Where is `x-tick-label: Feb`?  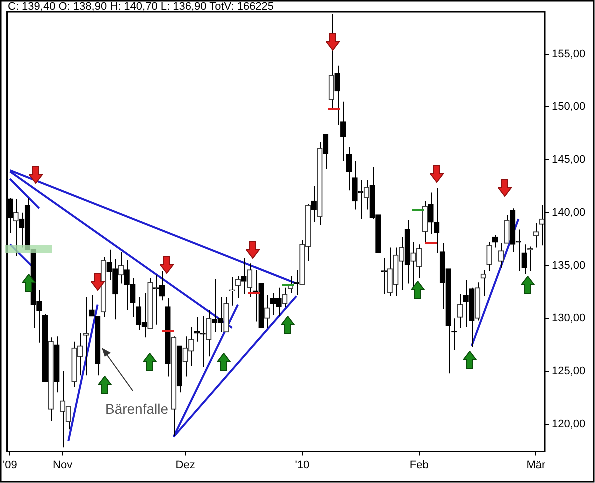 x-tick-label: Feb is located at coordinates (419, 465).